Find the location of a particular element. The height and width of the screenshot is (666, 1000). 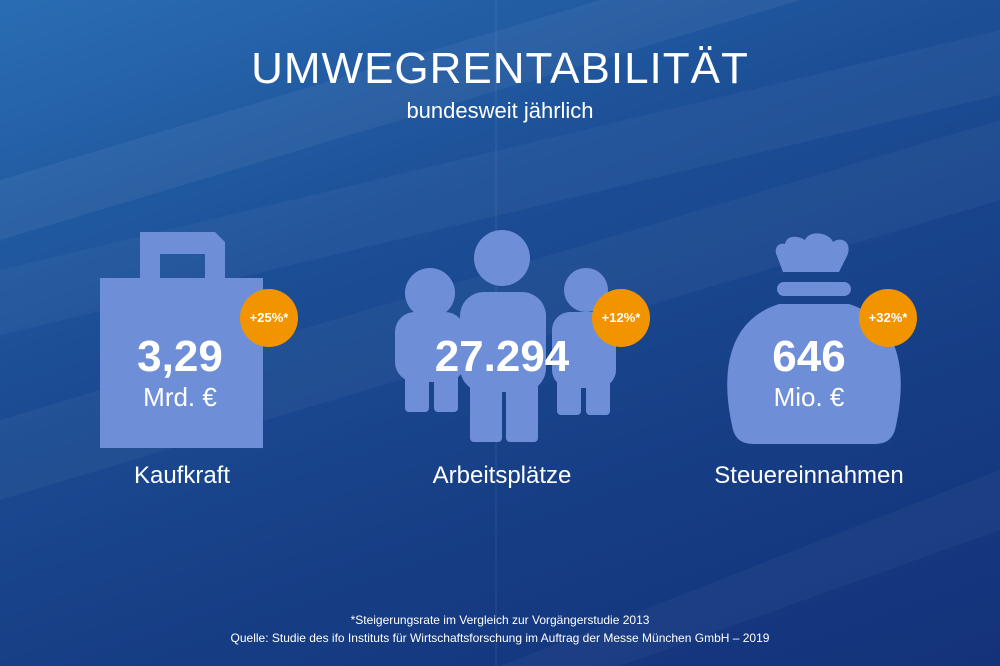

money-bag-icon is located at coordinates (814, 338).